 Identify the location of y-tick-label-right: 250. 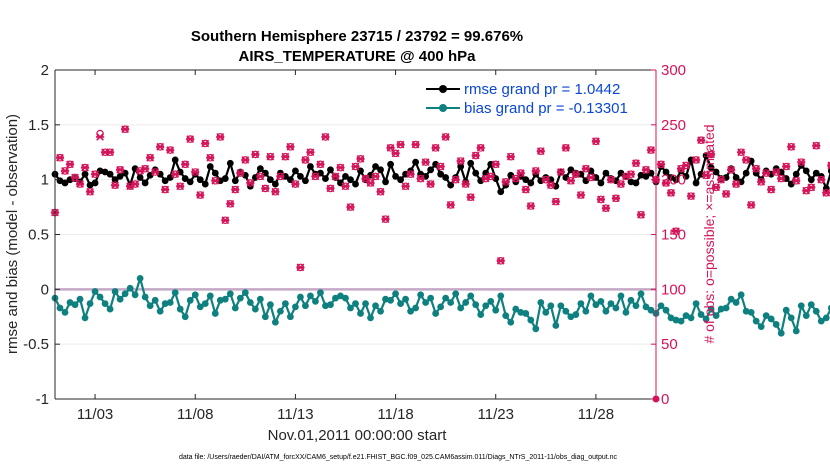
(673, 125).